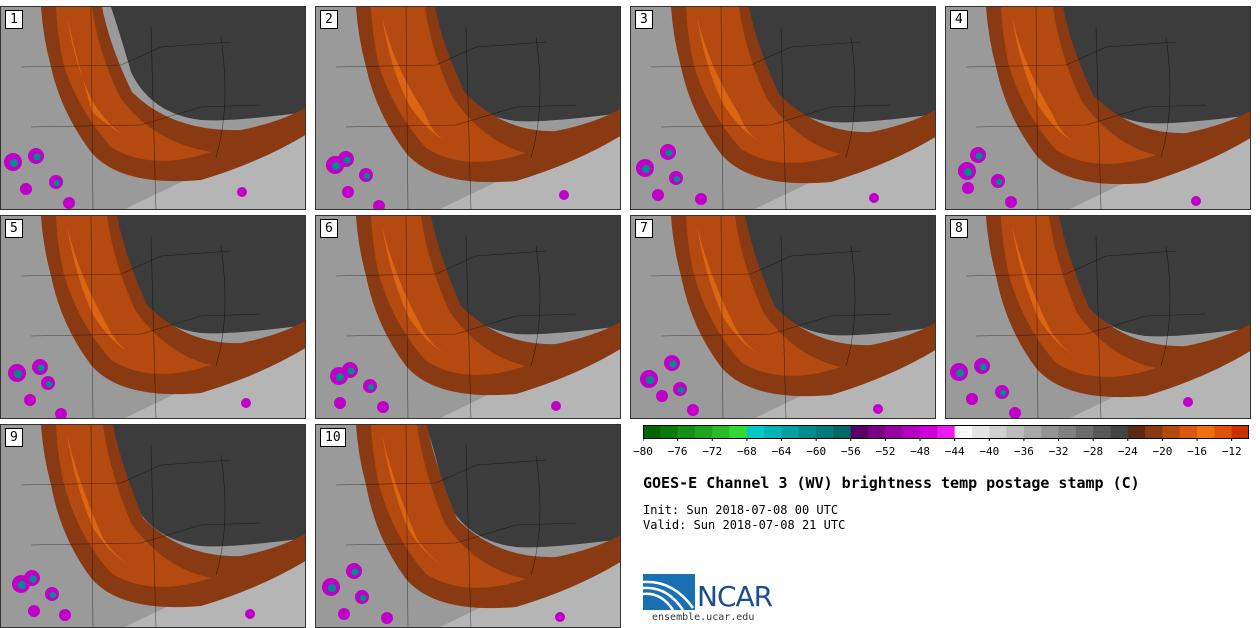 Image resolution: width=1260 pixels, height=628 pixels. I want to click on postage-stamp-panel: 2, so click(468, 108).